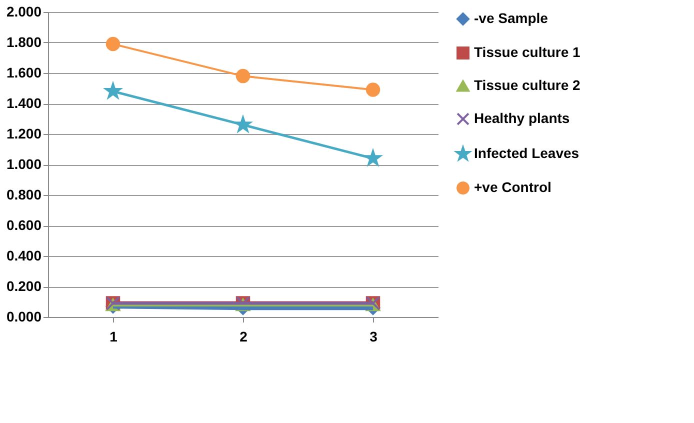 This screenshot has height=423, width=694. Describe the element at coordinates (513, 187) in the screenshot. I see `legend-label: +ve Control` at that location.